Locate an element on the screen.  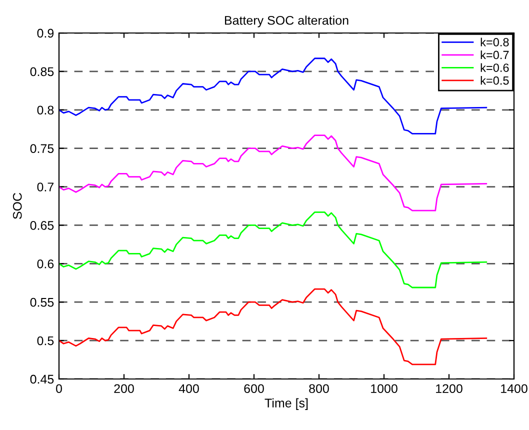
y-tick-label: 0.8 is located at coordinates (45, 110).